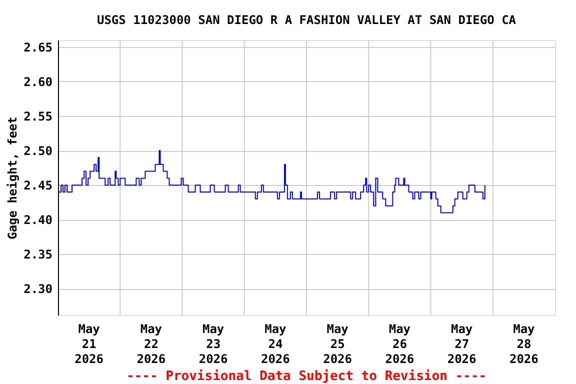 The width and height of the screenshot is (576, 384). What do you see at coordinates (38, 289) in the screenshot?
I see `y-tick-label: 2.30` at bounding box center [38, 289].